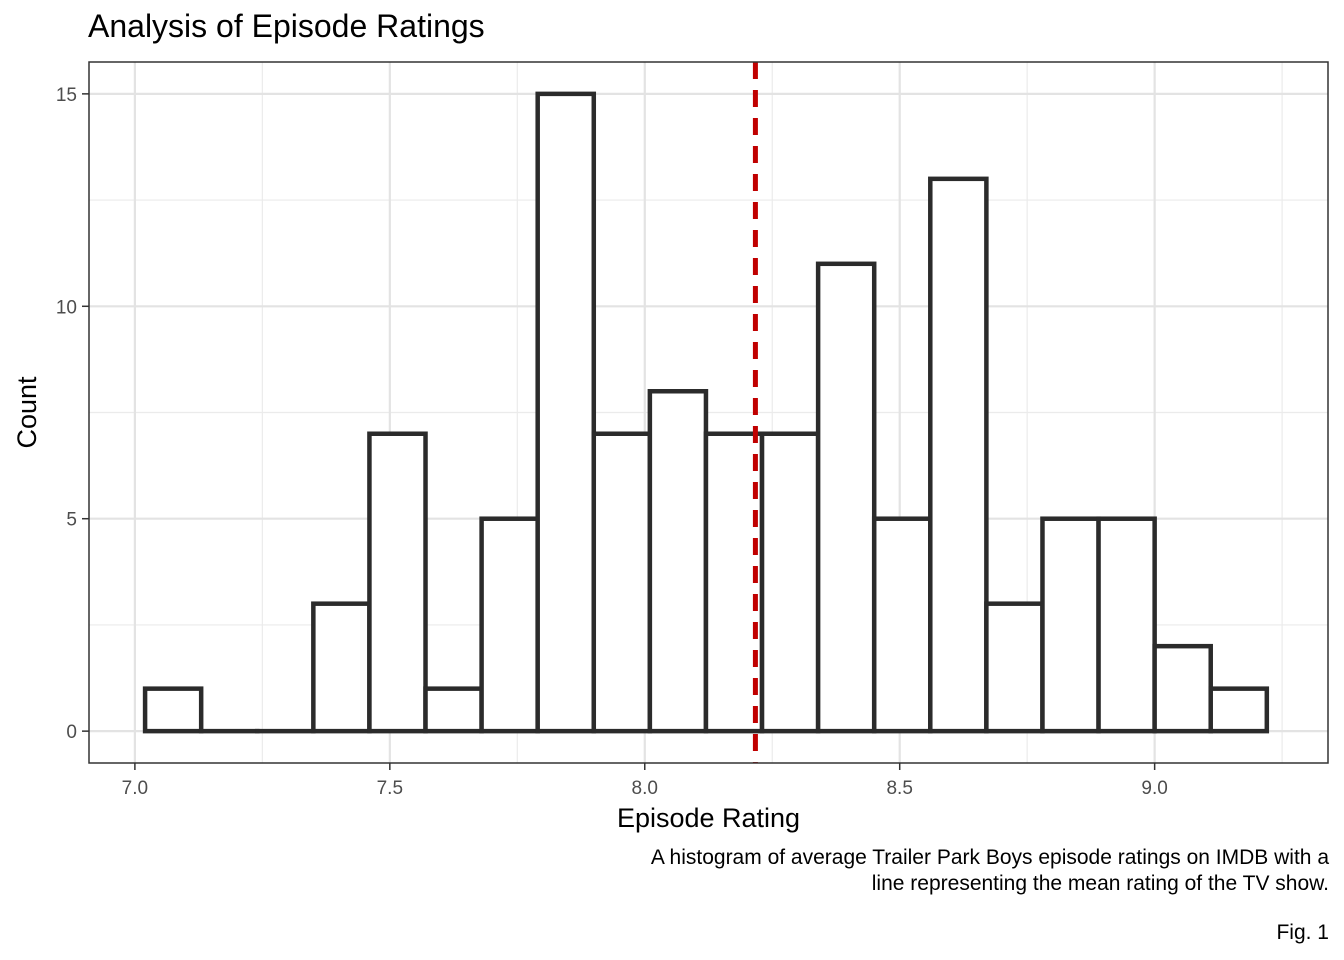 The width and height of the screenshot is (1344, 960). I want to click on y-tick-label: 5, so click(71, 520).